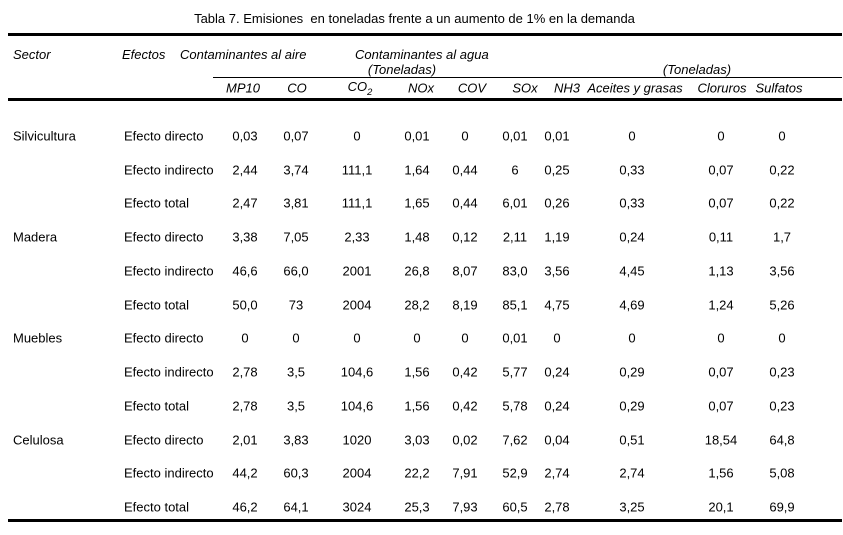  Describe the element at coordinates (402, 69) in the screenshot. I see `toneladas-label-left: (Toneladas)` at that location.